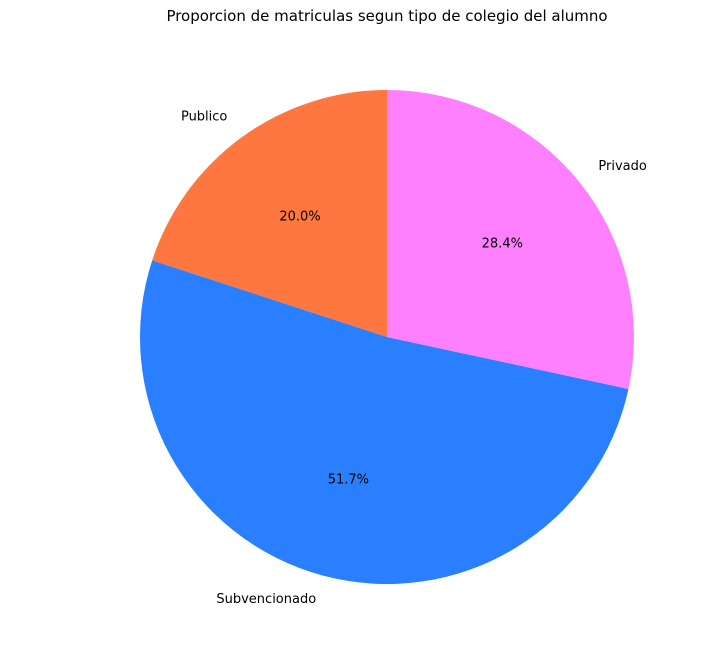  Describe the element at coordinates (204, 117) in the screenshot. I see `slice-label-publico: Publico` at that location.